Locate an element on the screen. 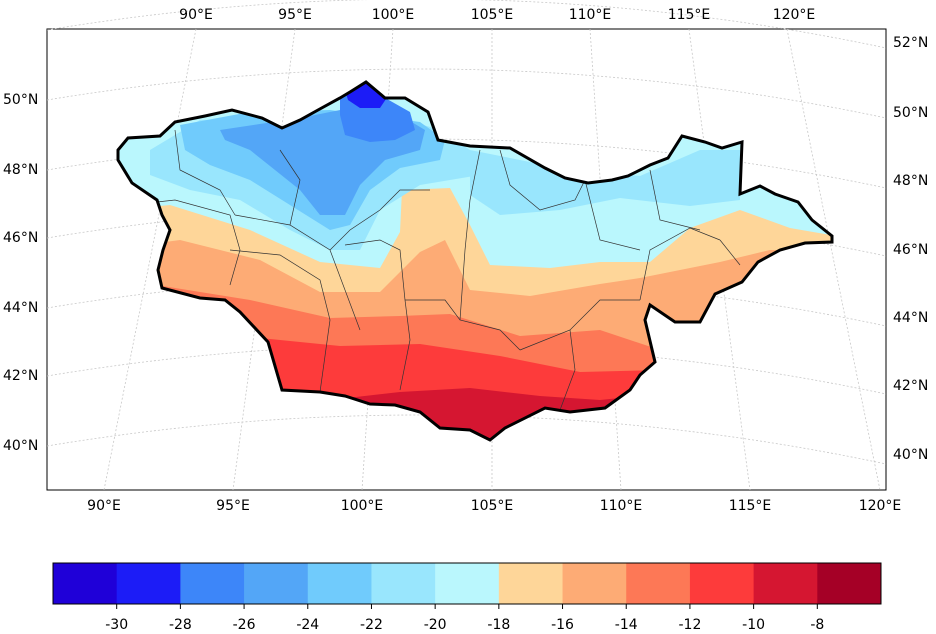 Image resolution: width=936 pixels, height=634 pixels. top-lon-label: 100°E is located at coordinates (393, 15).